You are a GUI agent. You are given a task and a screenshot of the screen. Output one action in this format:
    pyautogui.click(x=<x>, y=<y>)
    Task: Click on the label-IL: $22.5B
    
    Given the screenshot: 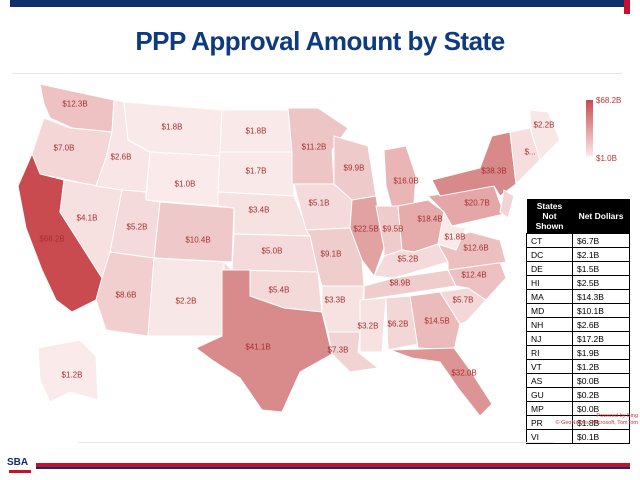 What is the action you would take?
    pyautogui.click(x=366, y=229)
    